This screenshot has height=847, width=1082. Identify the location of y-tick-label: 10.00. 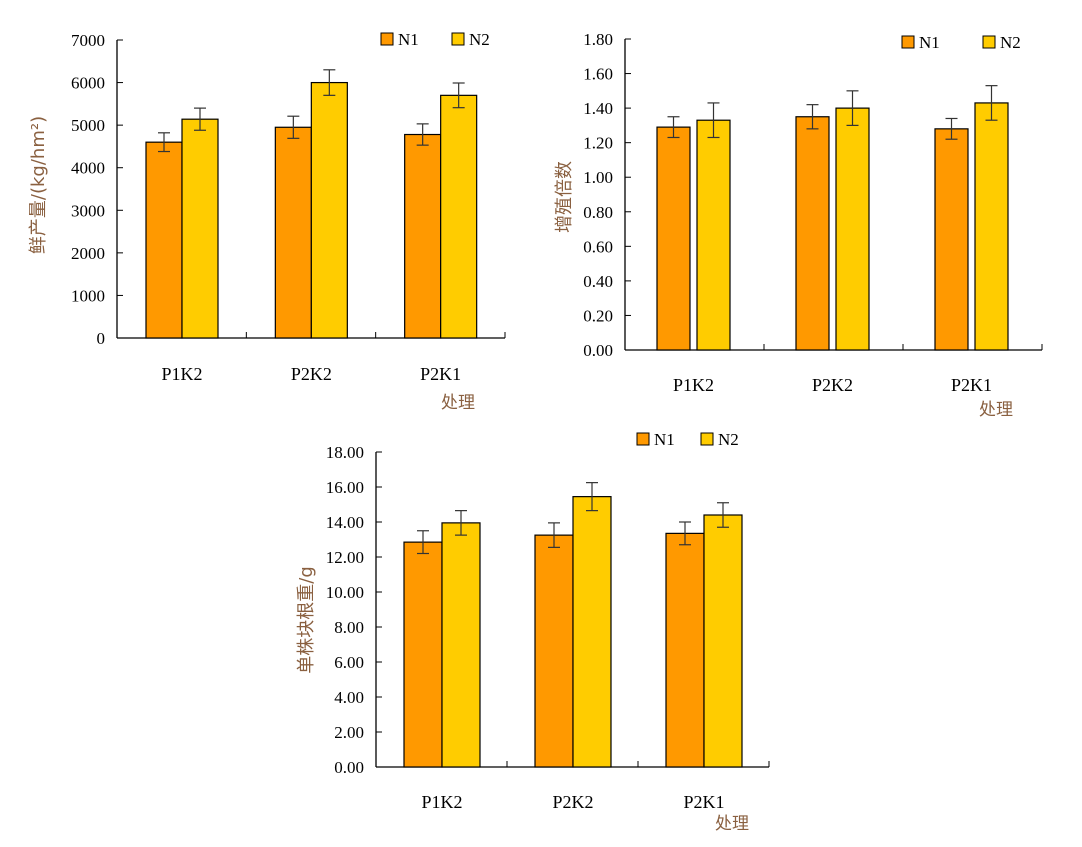
(345, 592).